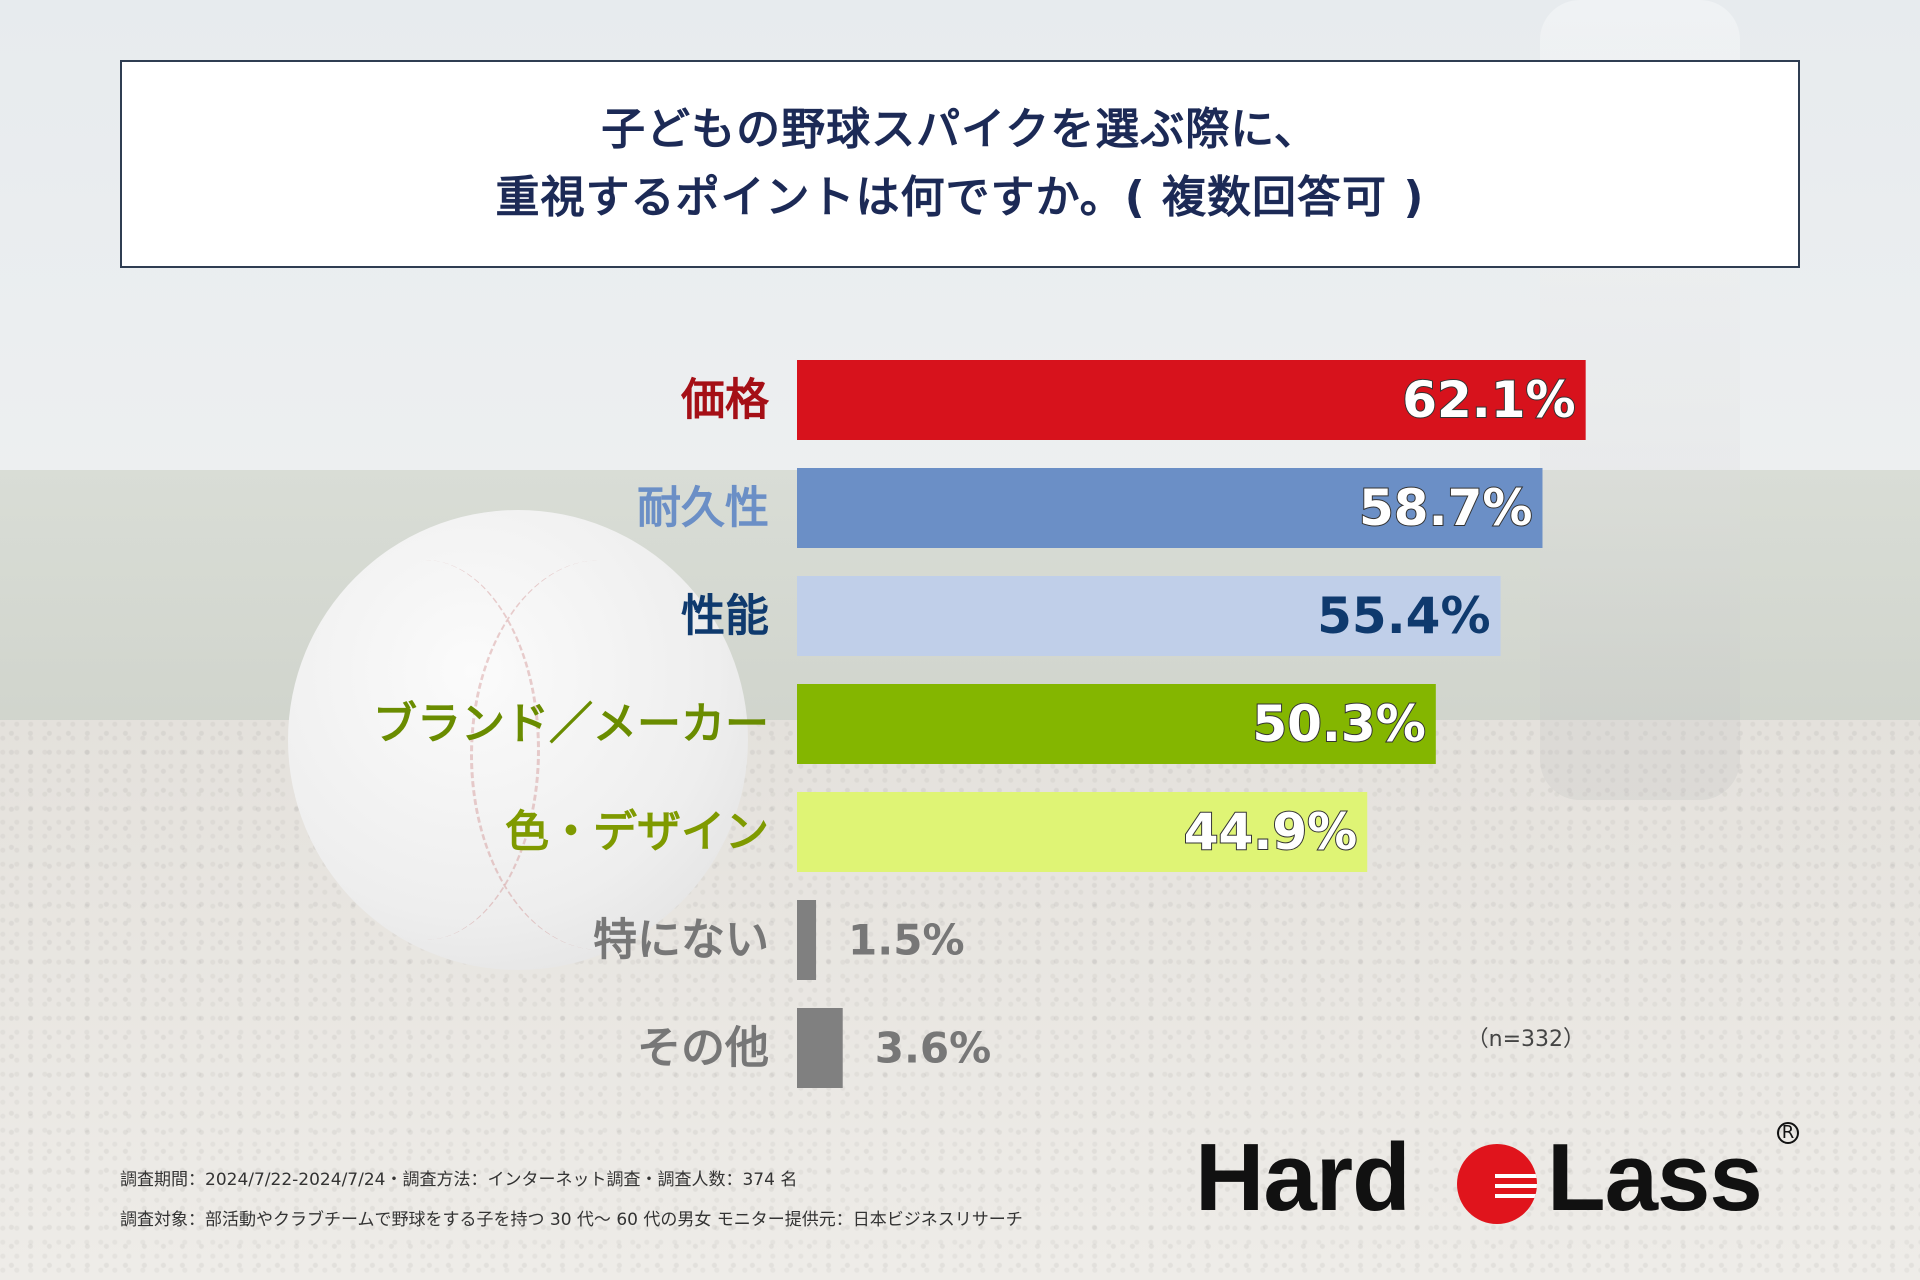 Image resolution: width=1920 pixels, height=1280 pixels. What do you see at coordinates (1788, 1133) in the screenshot?
I see `registered-mark: R` at bounding box center [1788, 1133].